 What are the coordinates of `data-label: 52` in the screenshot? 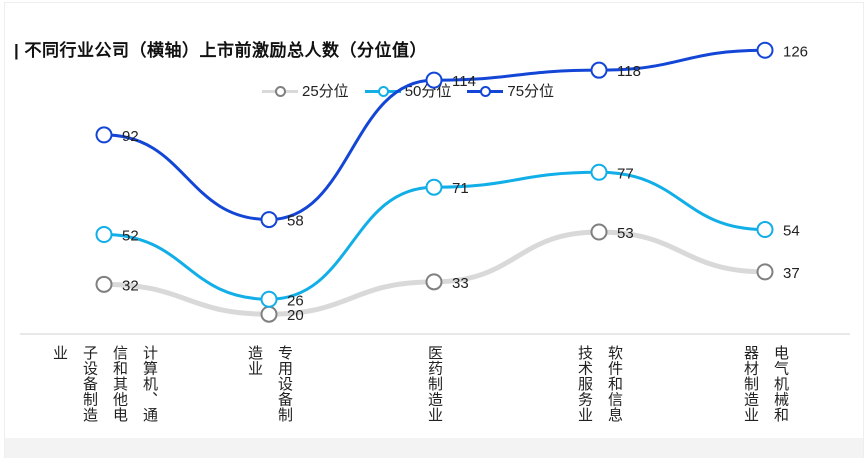 It's located at (130, 236).